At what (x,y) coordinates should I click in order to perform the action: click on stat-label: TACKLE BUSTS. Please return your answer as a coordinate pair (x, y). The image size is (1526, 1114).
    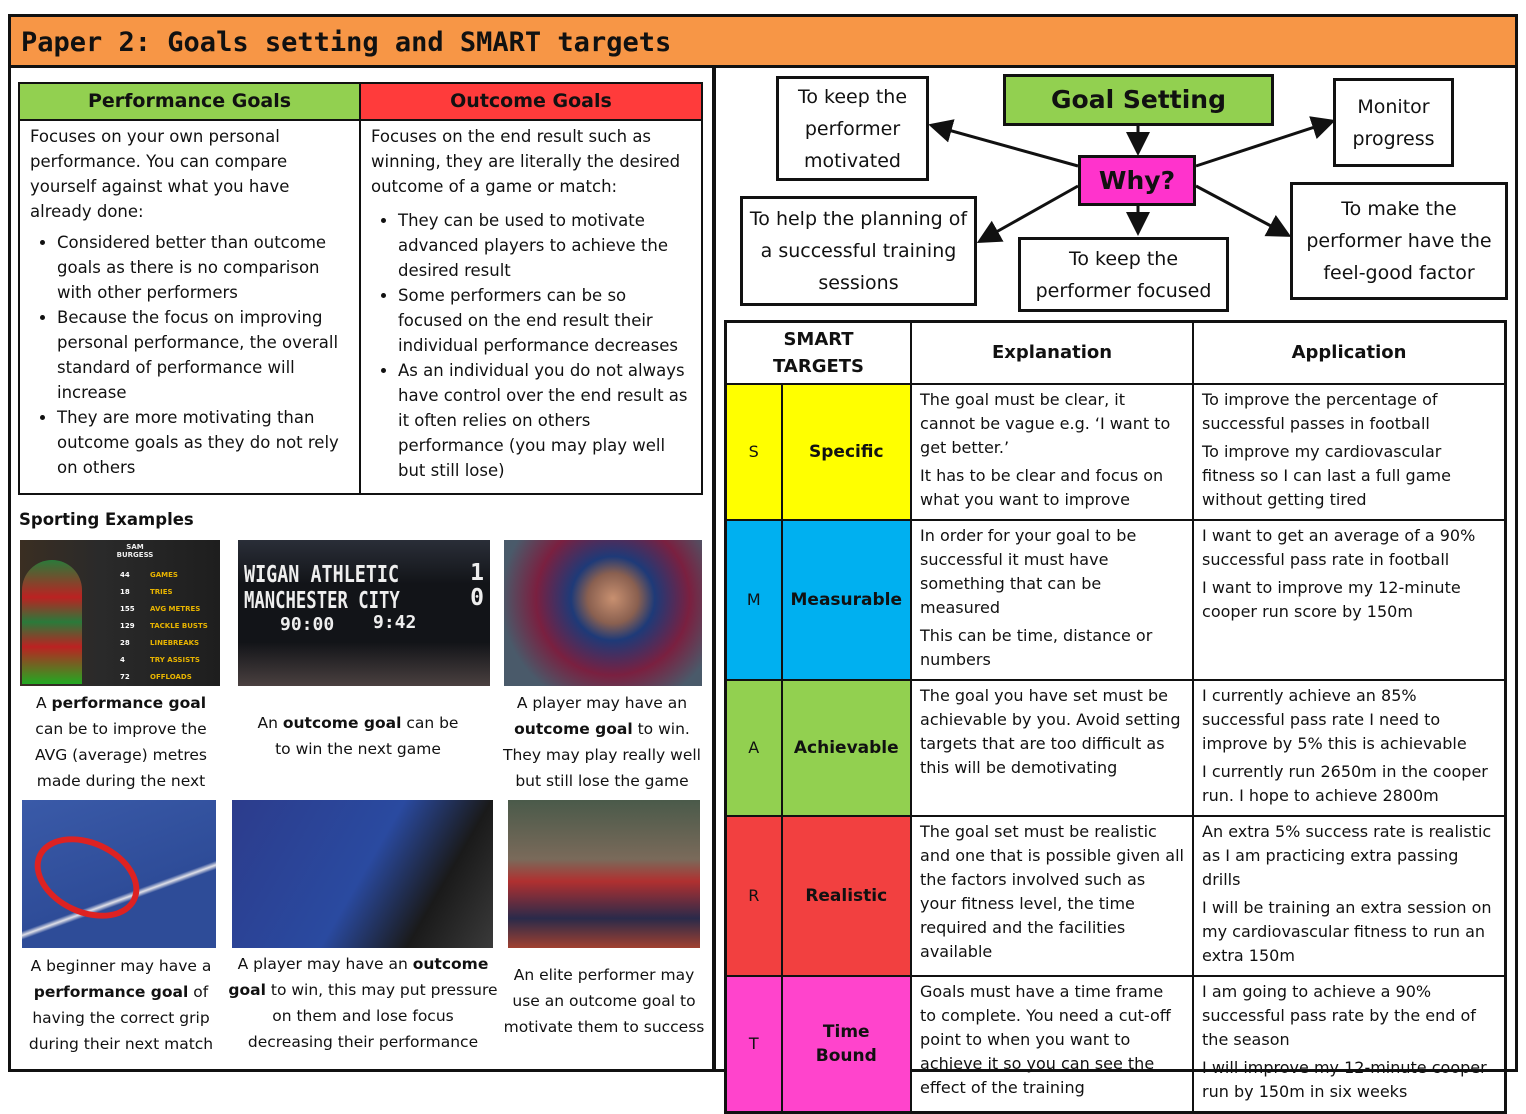
    Looking at the image, I should click on (179, 626).